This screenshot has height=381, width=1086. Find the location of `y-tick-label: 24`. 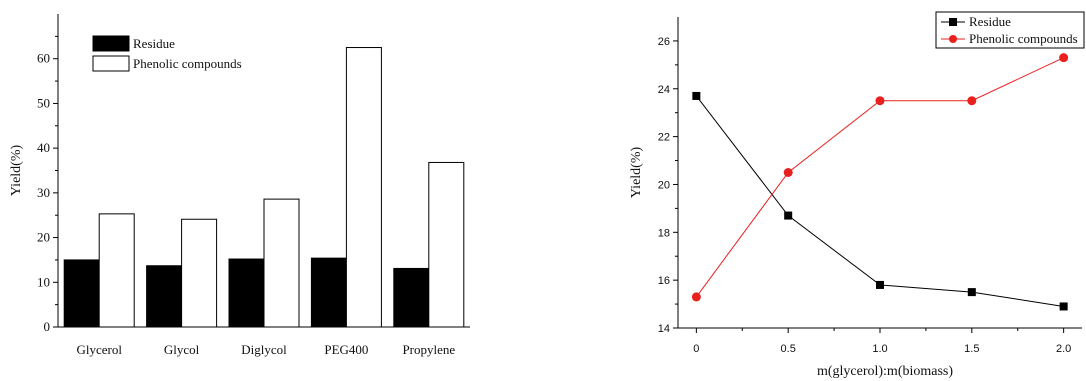

y-tick-label: 24 is located at coordinates (664, 90).